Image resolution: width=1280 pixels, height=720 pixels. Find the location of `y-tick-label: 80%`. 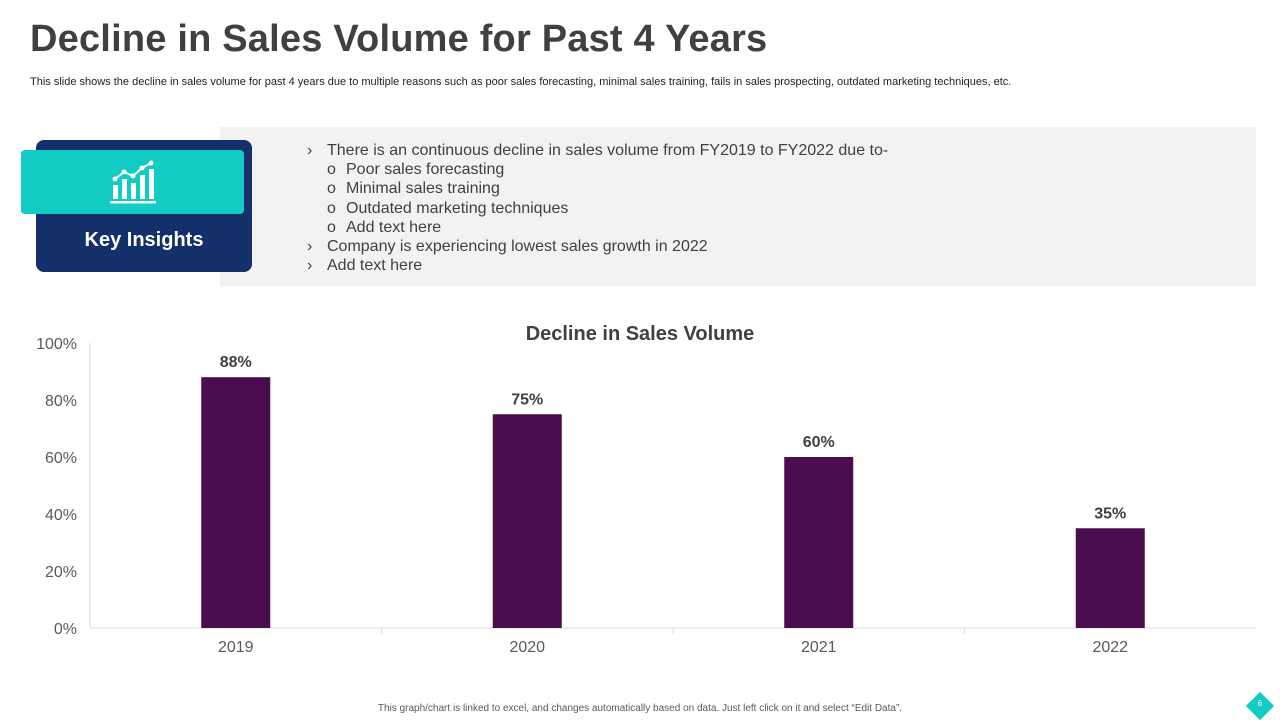

y-tick-label: 80% is located at coordinates (61, 401).